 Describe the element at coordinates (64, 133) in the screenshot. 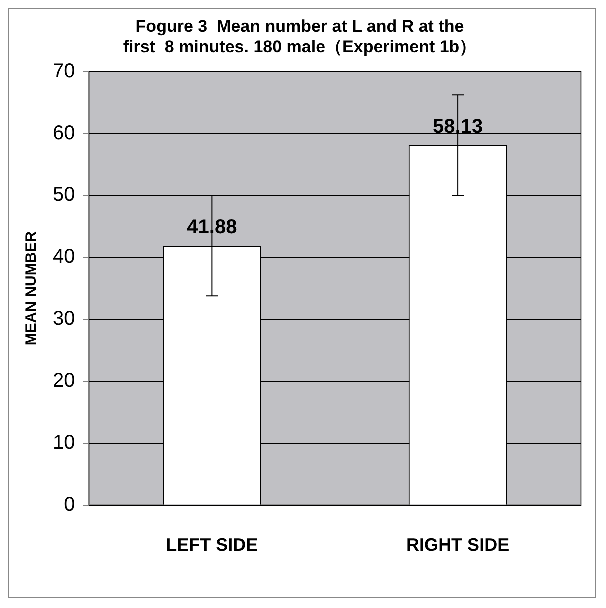

I see `y-tick-label: 60` at that location.